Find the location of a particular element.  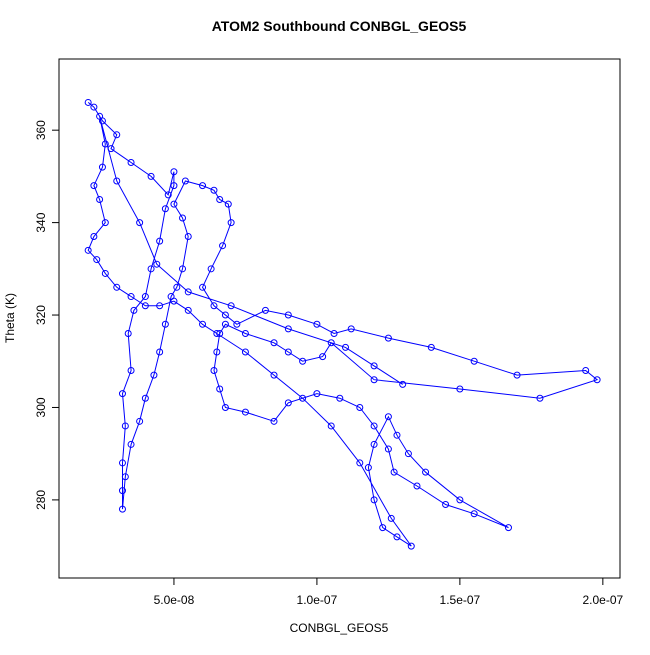

x-tick-label: 2.0e-07 is located at coordinates (602, 600).